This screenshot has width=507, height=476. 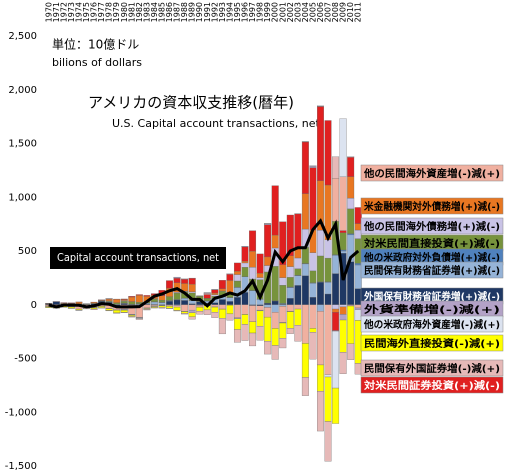 I want to click on legend-label: 他の民間海外資産増(-)減(+), so click(x=431, y=173).